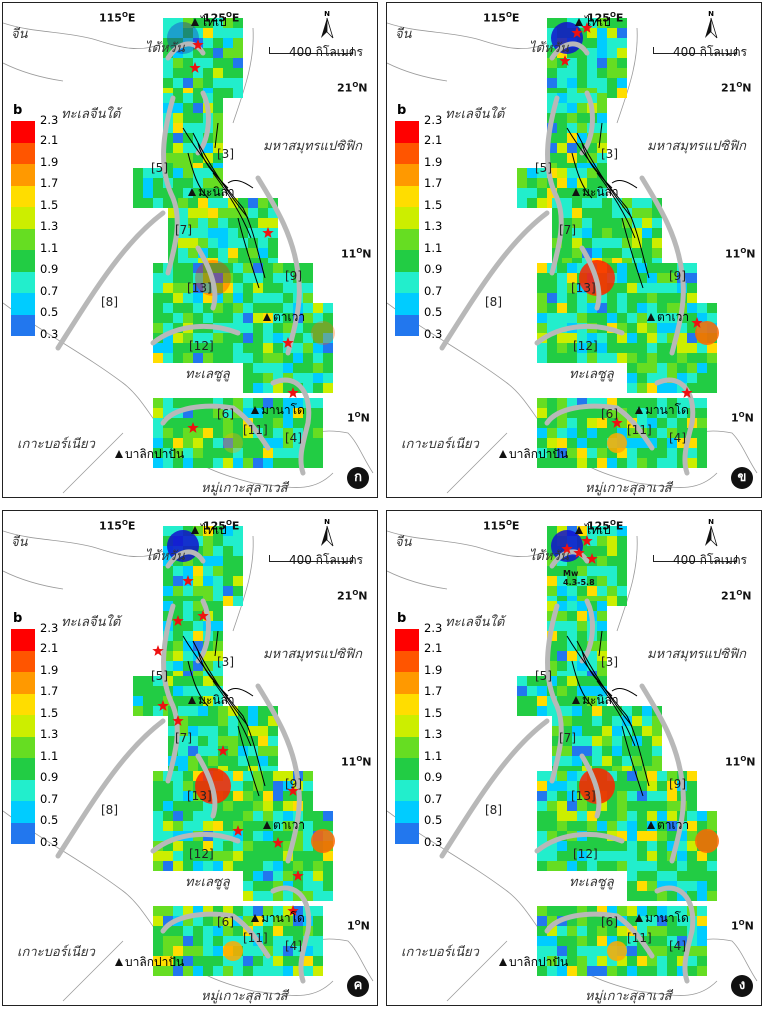  I want to click on legend-tick: 2.1, so click(49, 648).